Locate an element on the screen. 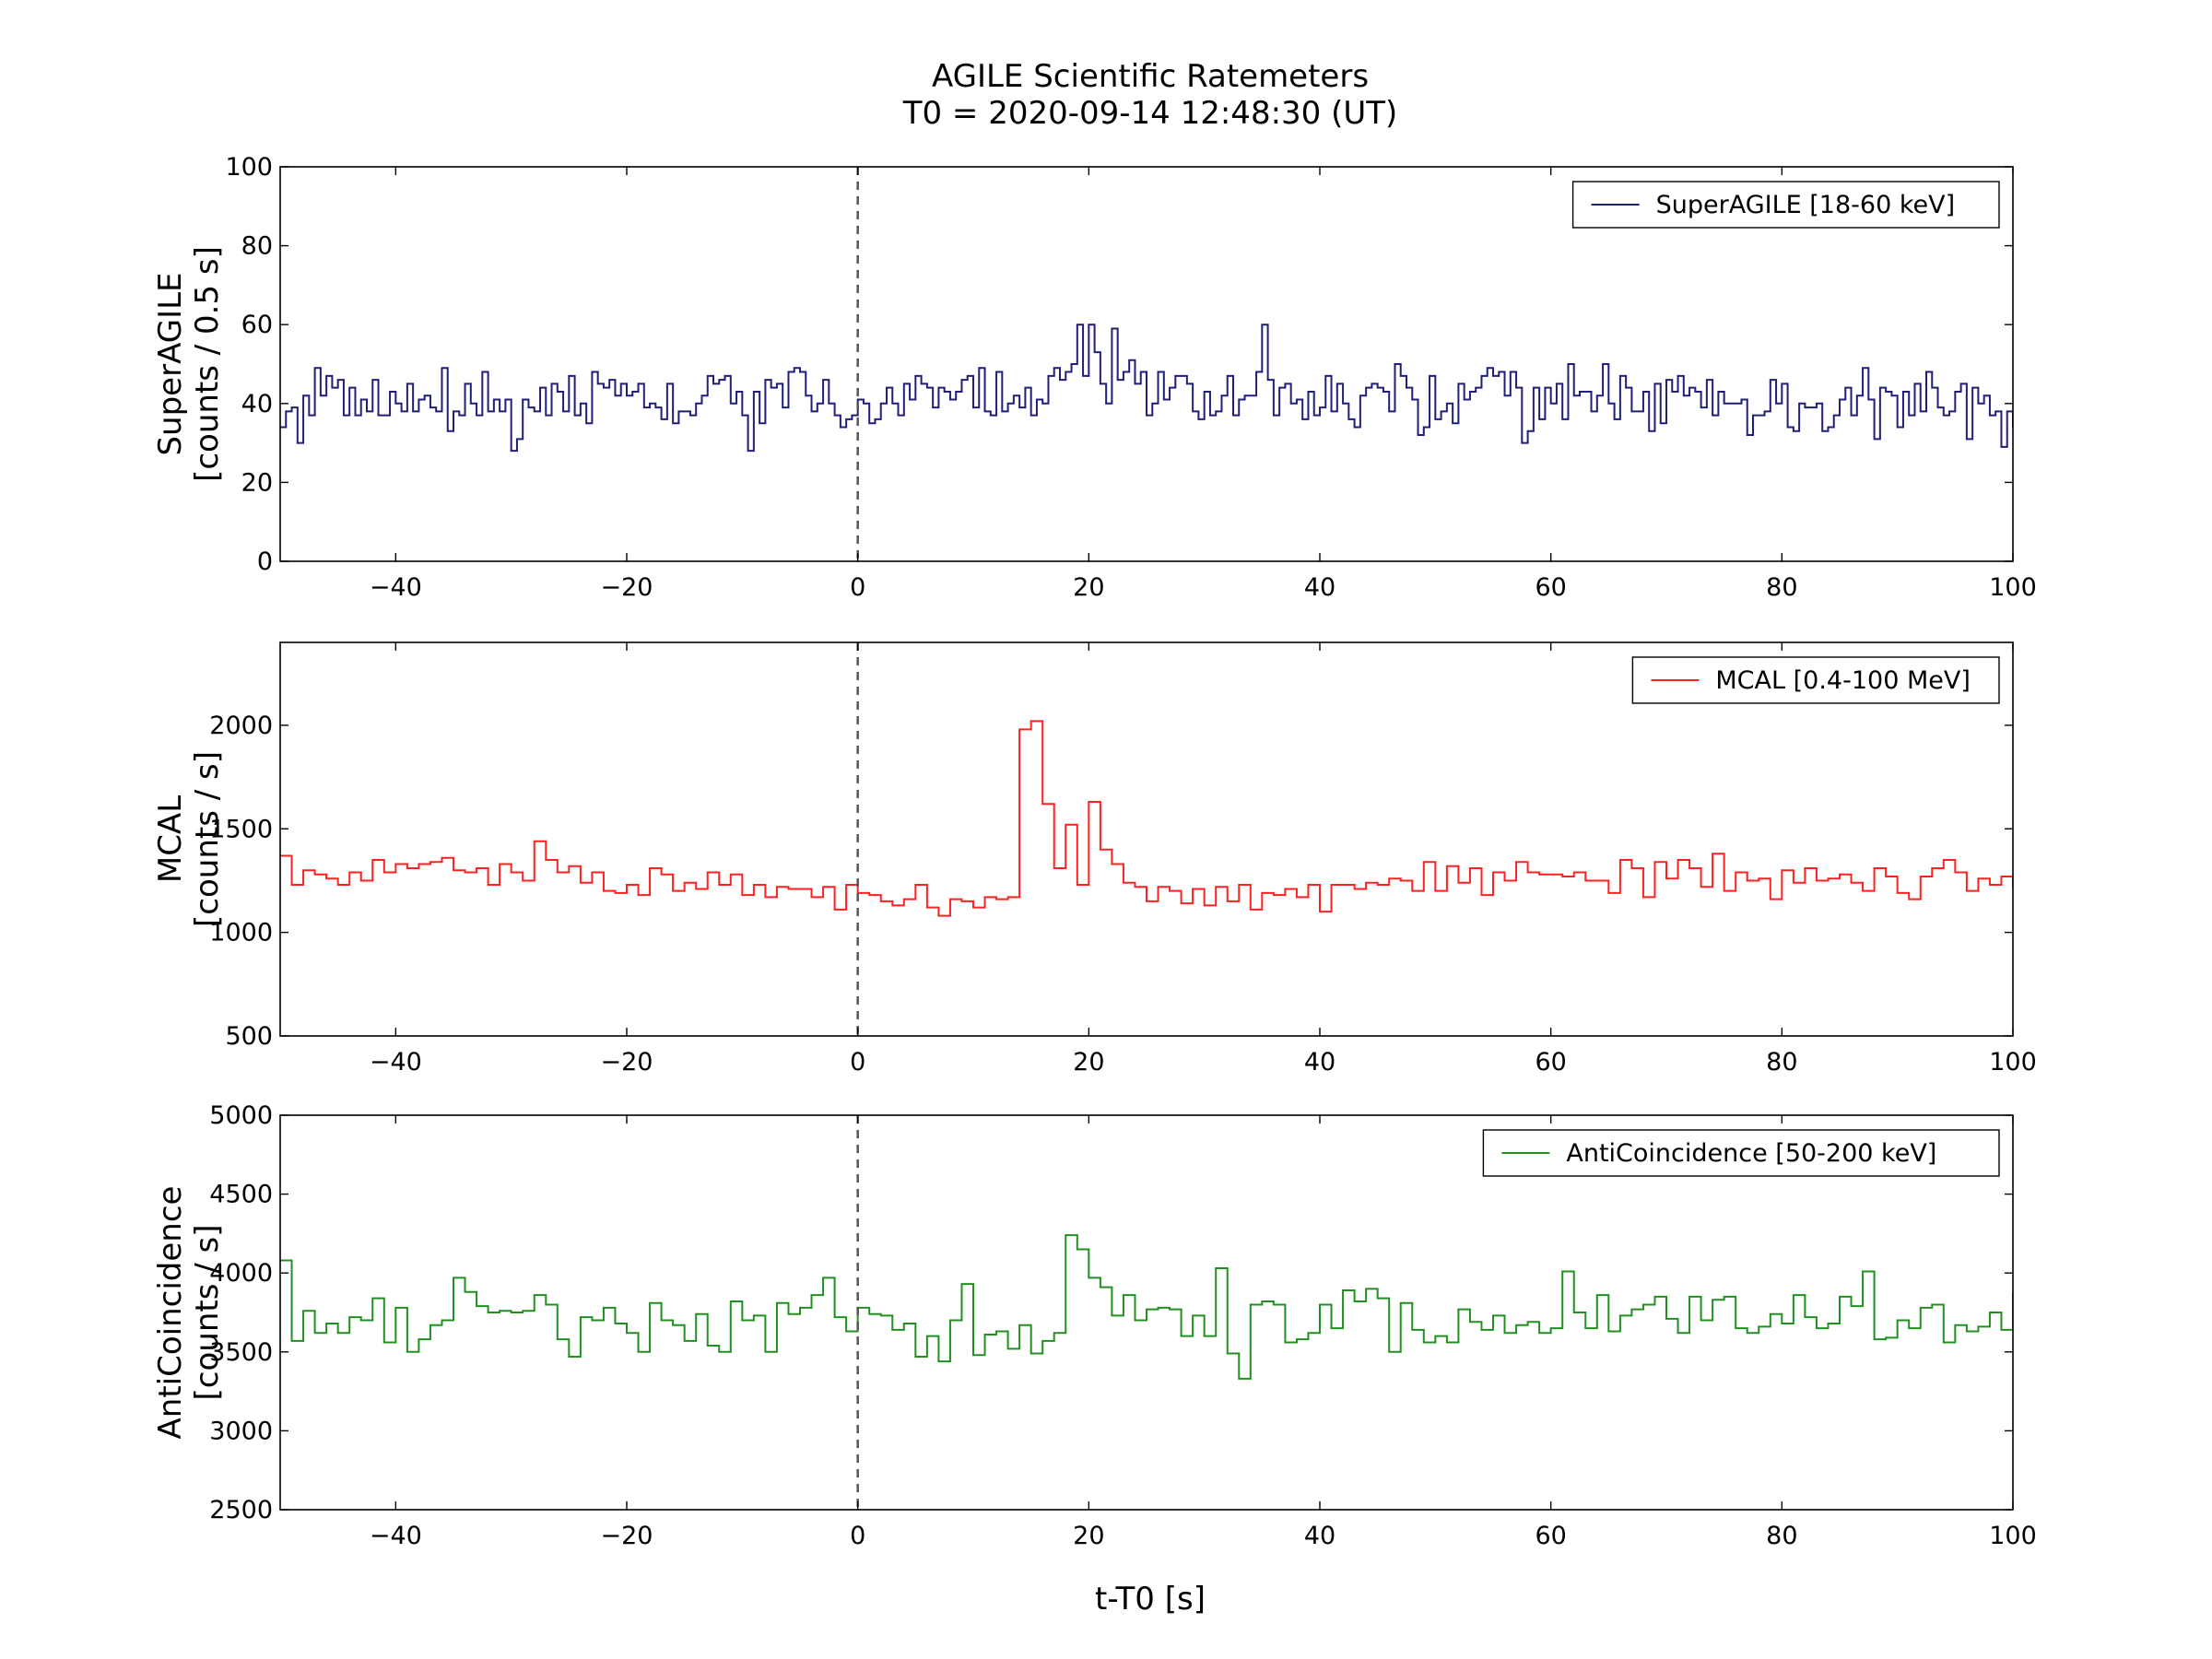  y-tick-label: 80 is located at coordinates (257, 246).